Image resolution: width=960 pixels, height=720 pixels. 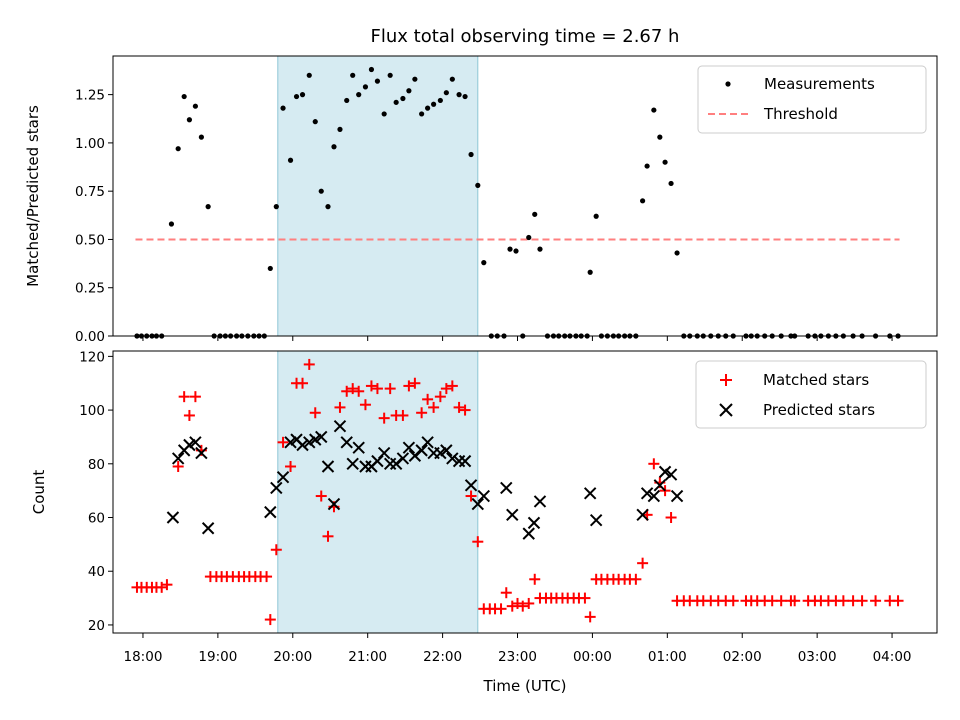 I want to click on bottom-ytick-label: 80, so click(x=96, y=465).